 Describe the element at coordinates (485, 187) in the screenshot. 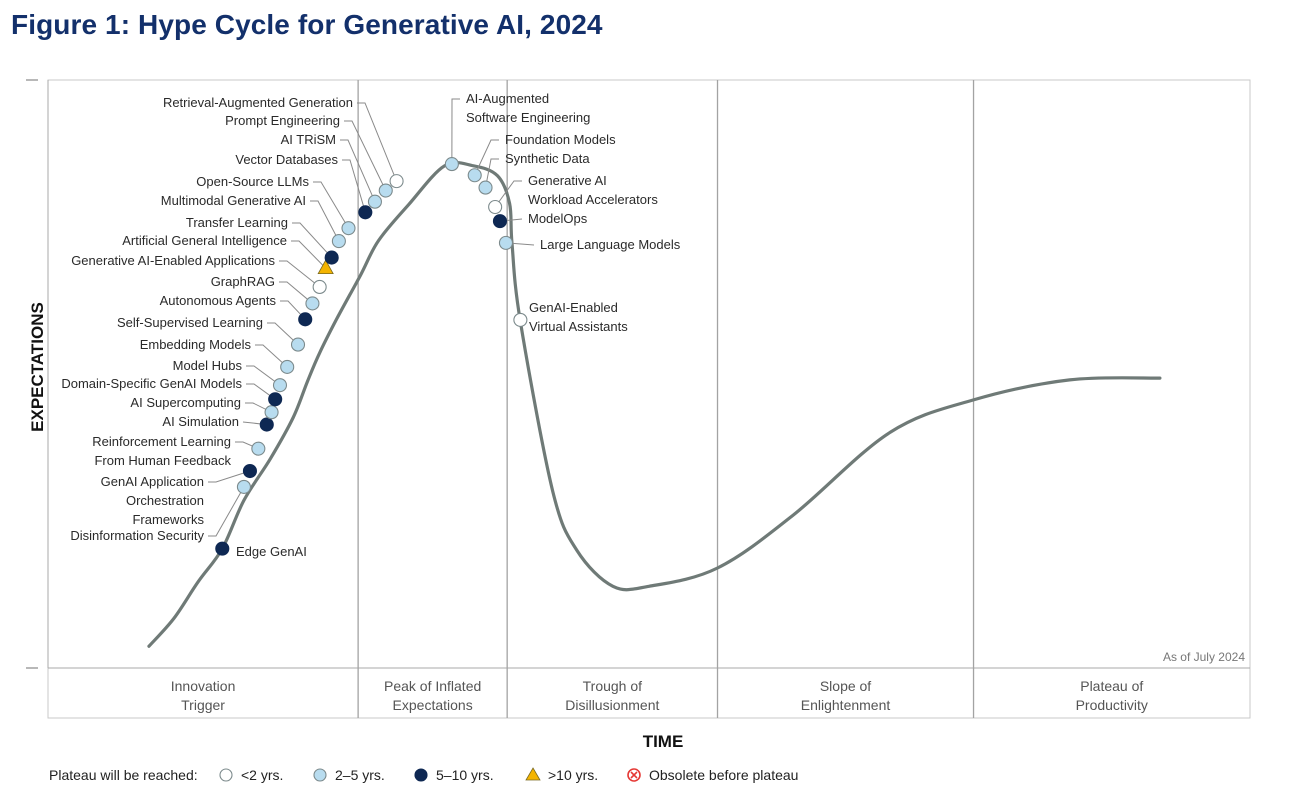

I see `marker-synthetic-data` at that location.